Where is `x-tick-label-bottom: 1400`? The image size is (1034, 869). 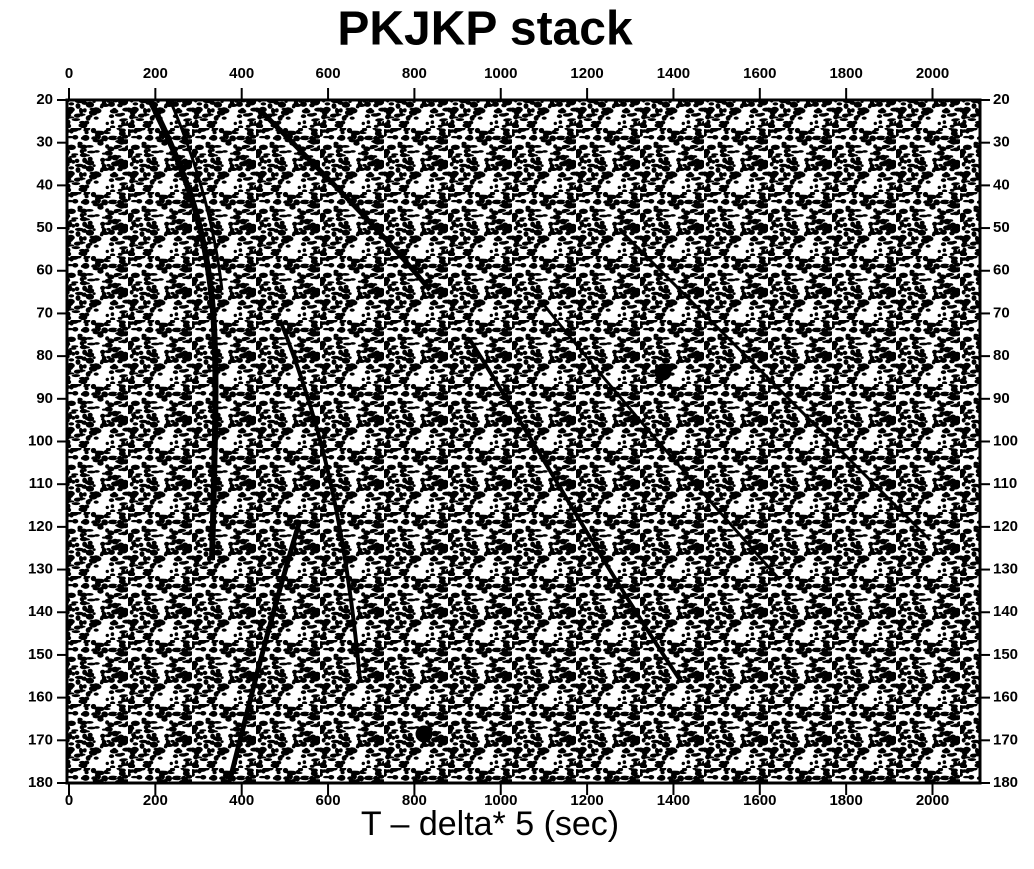
x-tick-label-bottom: 1400 is located at coordinates (673, 800).